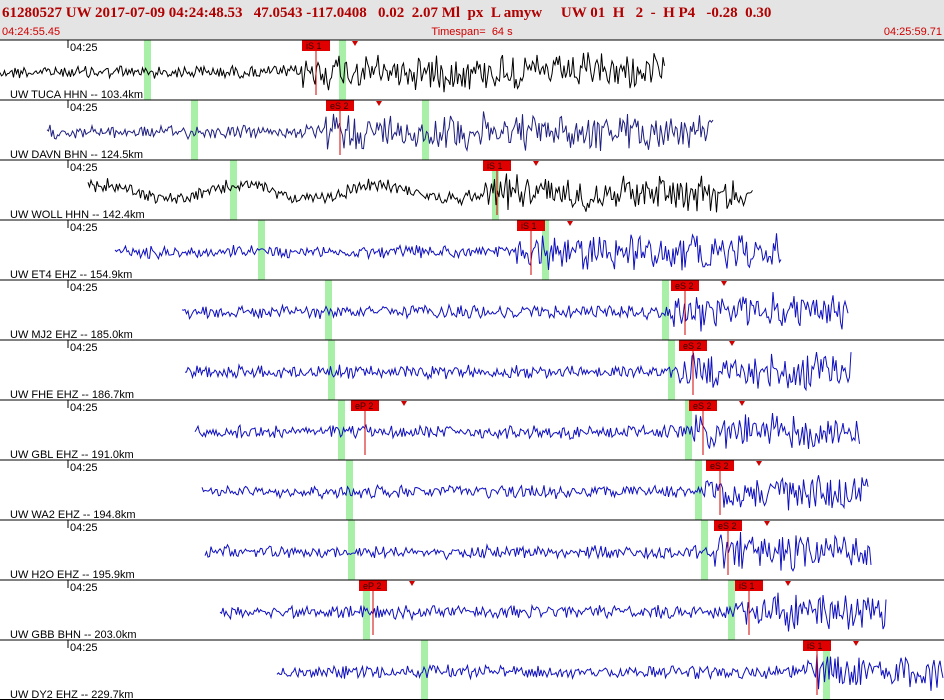 This screenshot has height=700, width=944. I want to click on trace-label: UW H2O EHZ -- 195.9km, so click(72, 575).